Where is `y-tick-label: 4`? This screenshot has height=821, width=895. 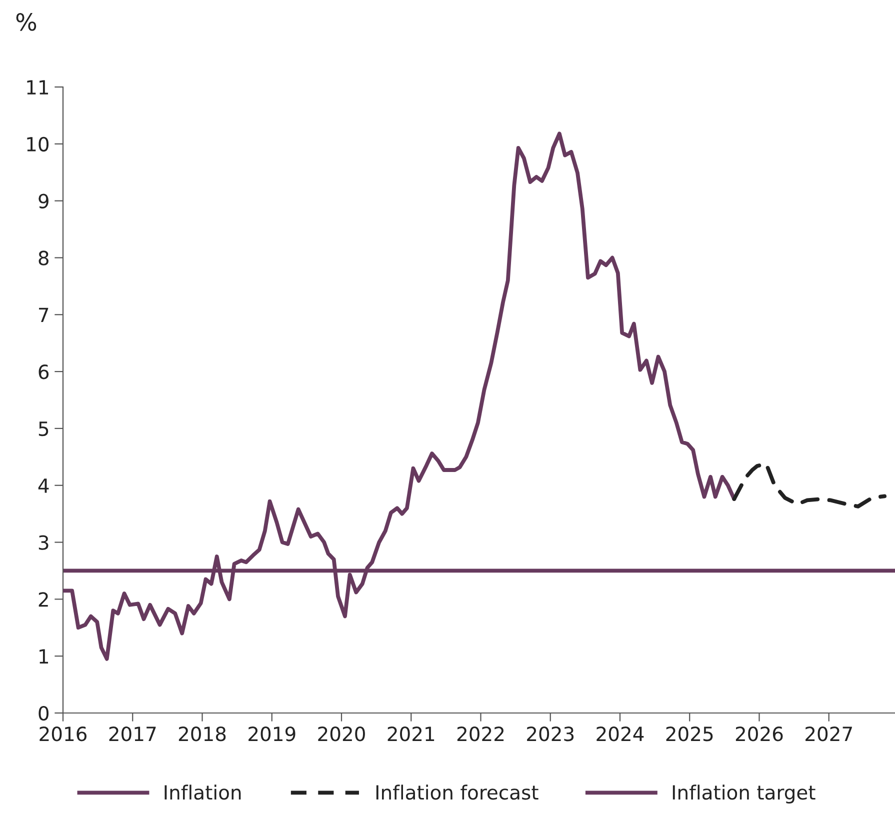
y-tick-label: 4 is located at coordinates (43, 485).